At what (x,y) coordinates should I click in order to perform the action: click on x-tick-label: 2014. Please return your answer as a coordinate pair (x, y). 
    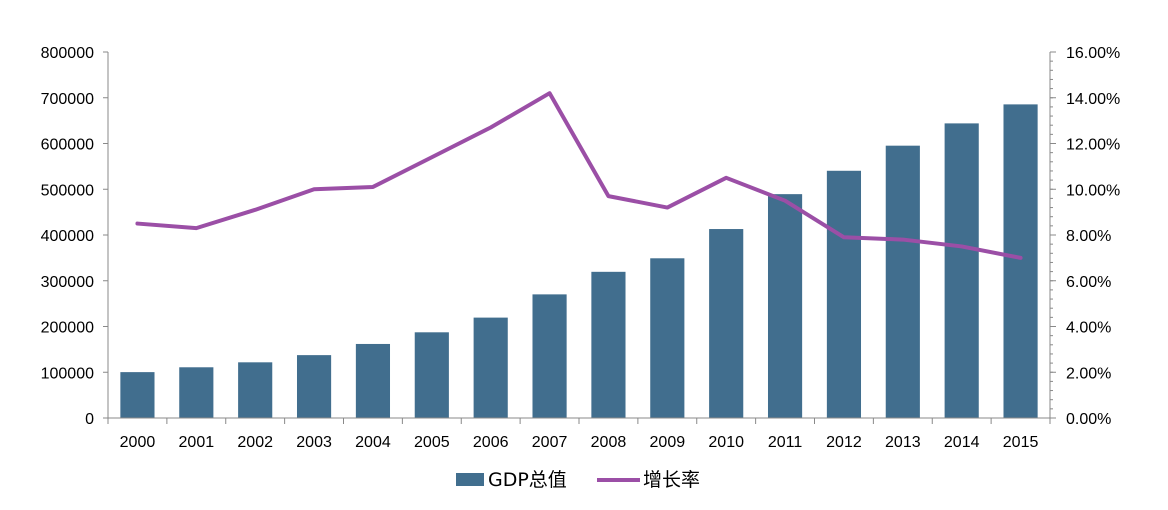
    Looking at the image, I should click on (962, 442).